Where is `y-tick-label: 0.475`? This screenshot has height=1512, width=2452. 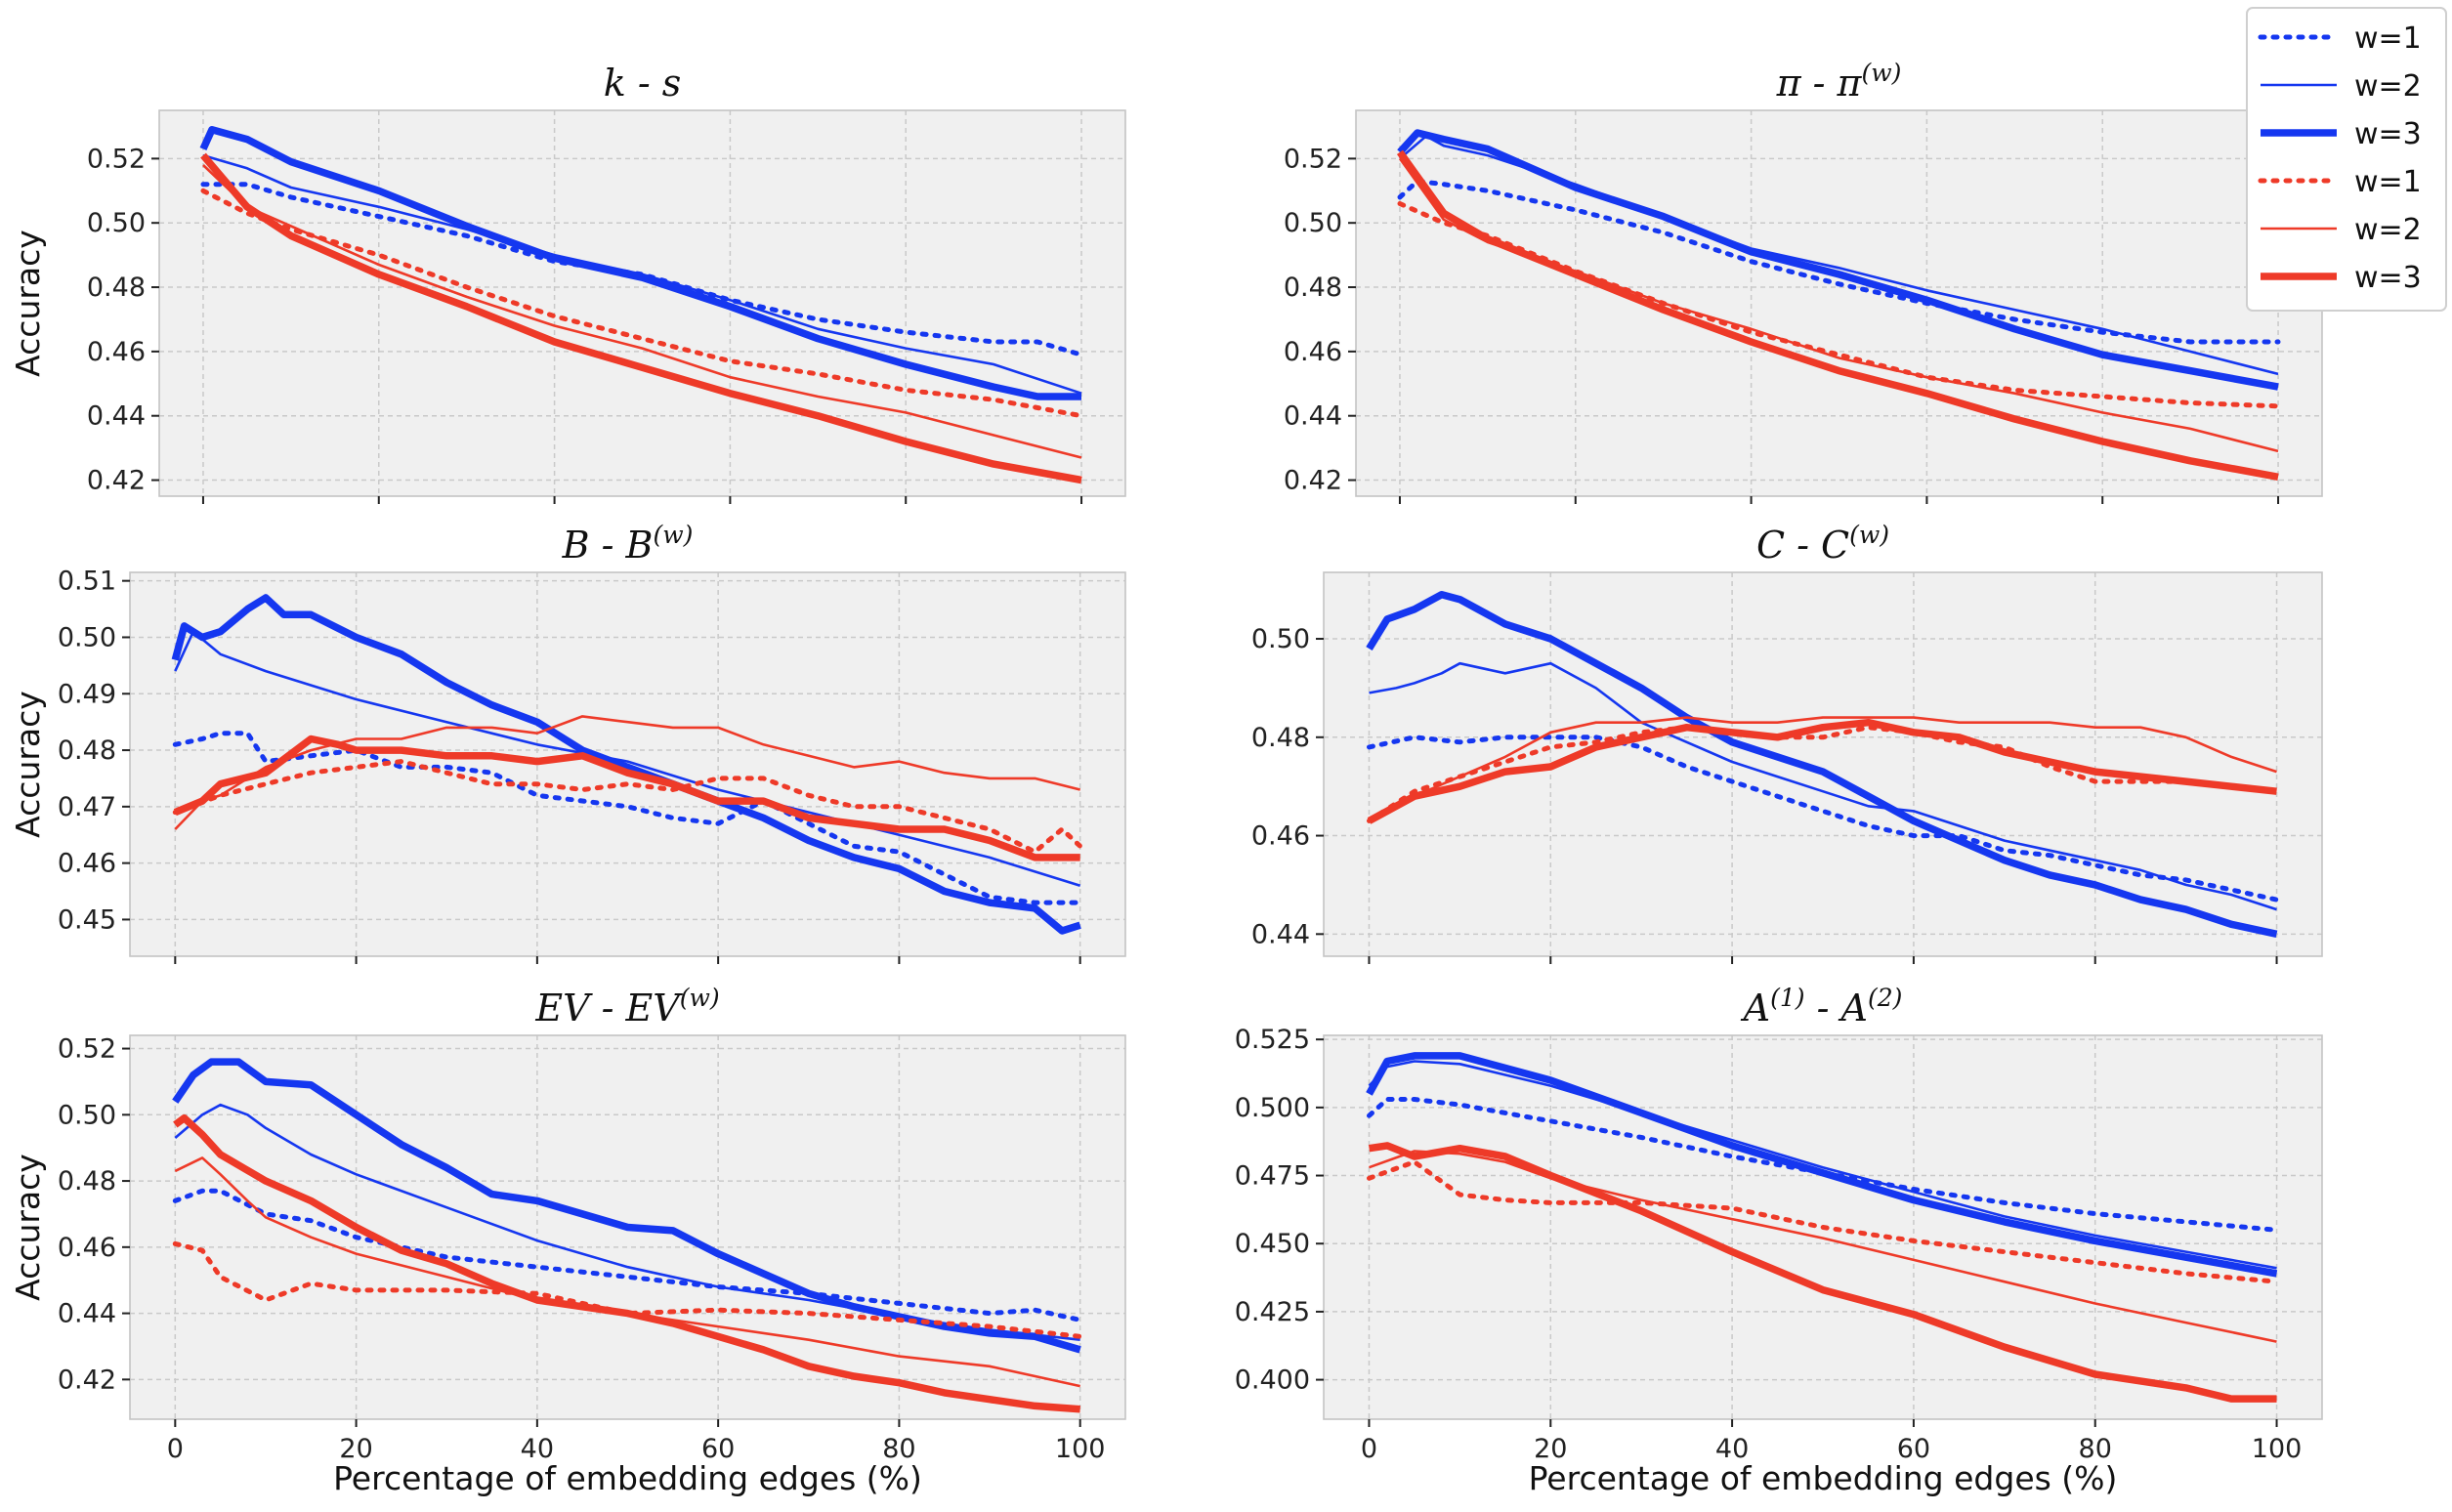 y-tick-label: 0.475 is located at coordinates (1273, 1176).